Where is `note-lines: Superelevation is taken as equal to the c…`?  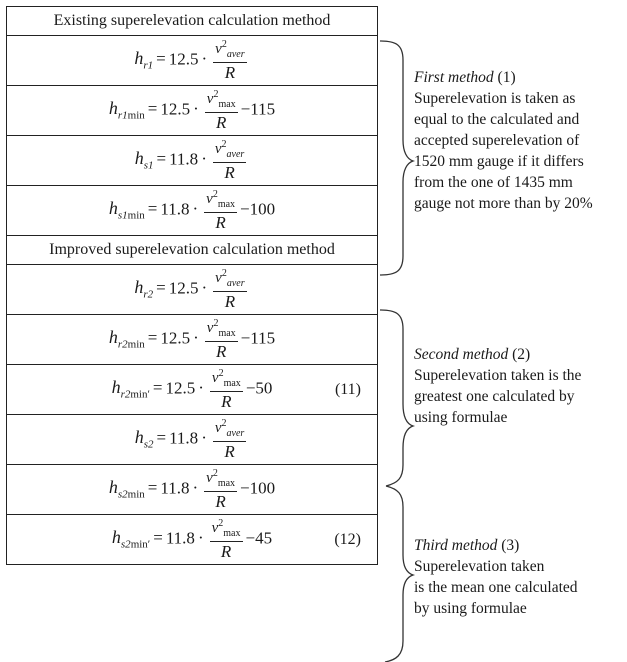 note-lines: Superelevation is taken as equal to the c… is located at coordinates (519, 151).